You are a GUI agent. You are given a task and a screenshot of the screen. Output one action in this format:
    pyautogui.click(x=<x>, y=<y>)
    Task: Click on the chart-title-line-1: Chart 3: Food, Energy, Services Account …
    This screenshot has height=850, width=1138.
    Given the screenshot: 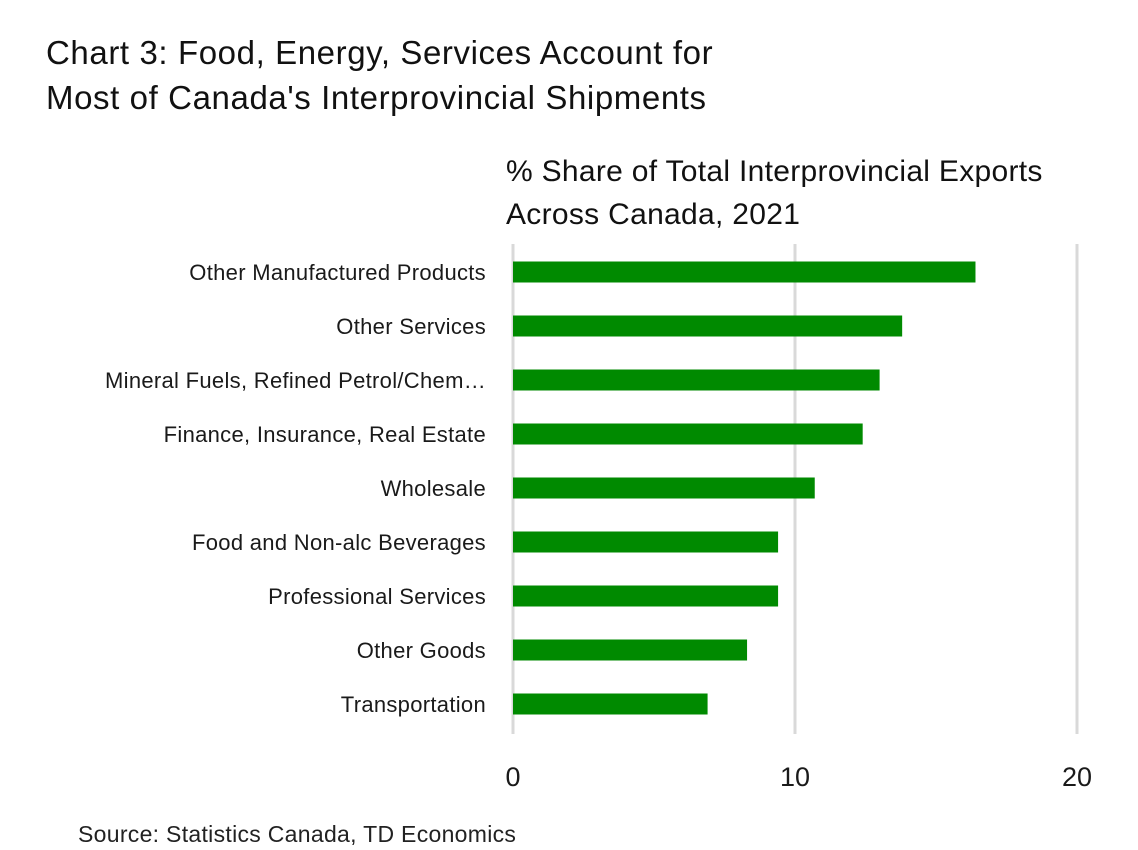 What is the action you would take?
    pyautogui.click(x=380, y=52)
    